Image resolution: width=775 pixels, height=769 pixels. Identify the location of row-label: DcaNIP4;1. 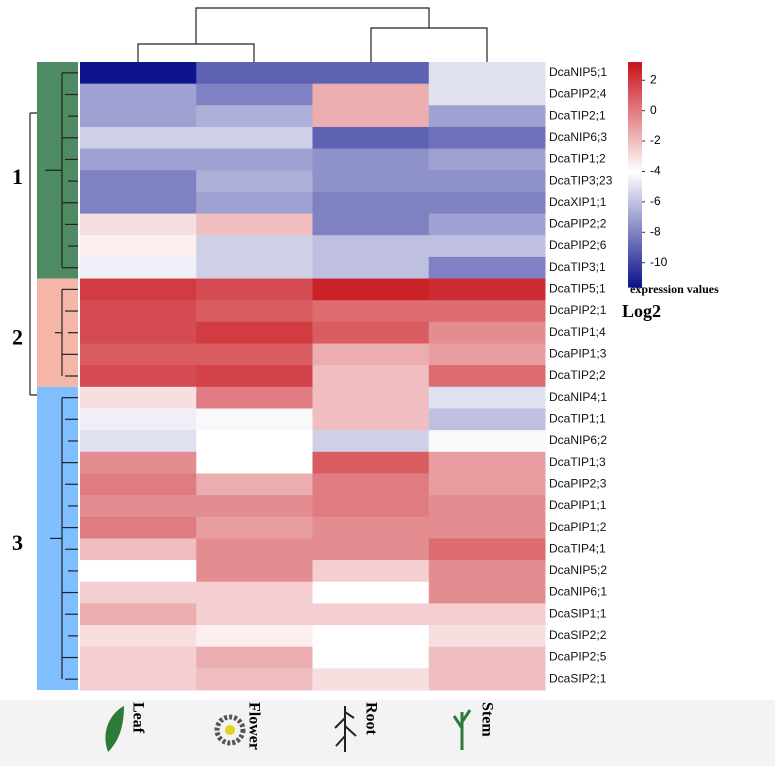
(578, 397).